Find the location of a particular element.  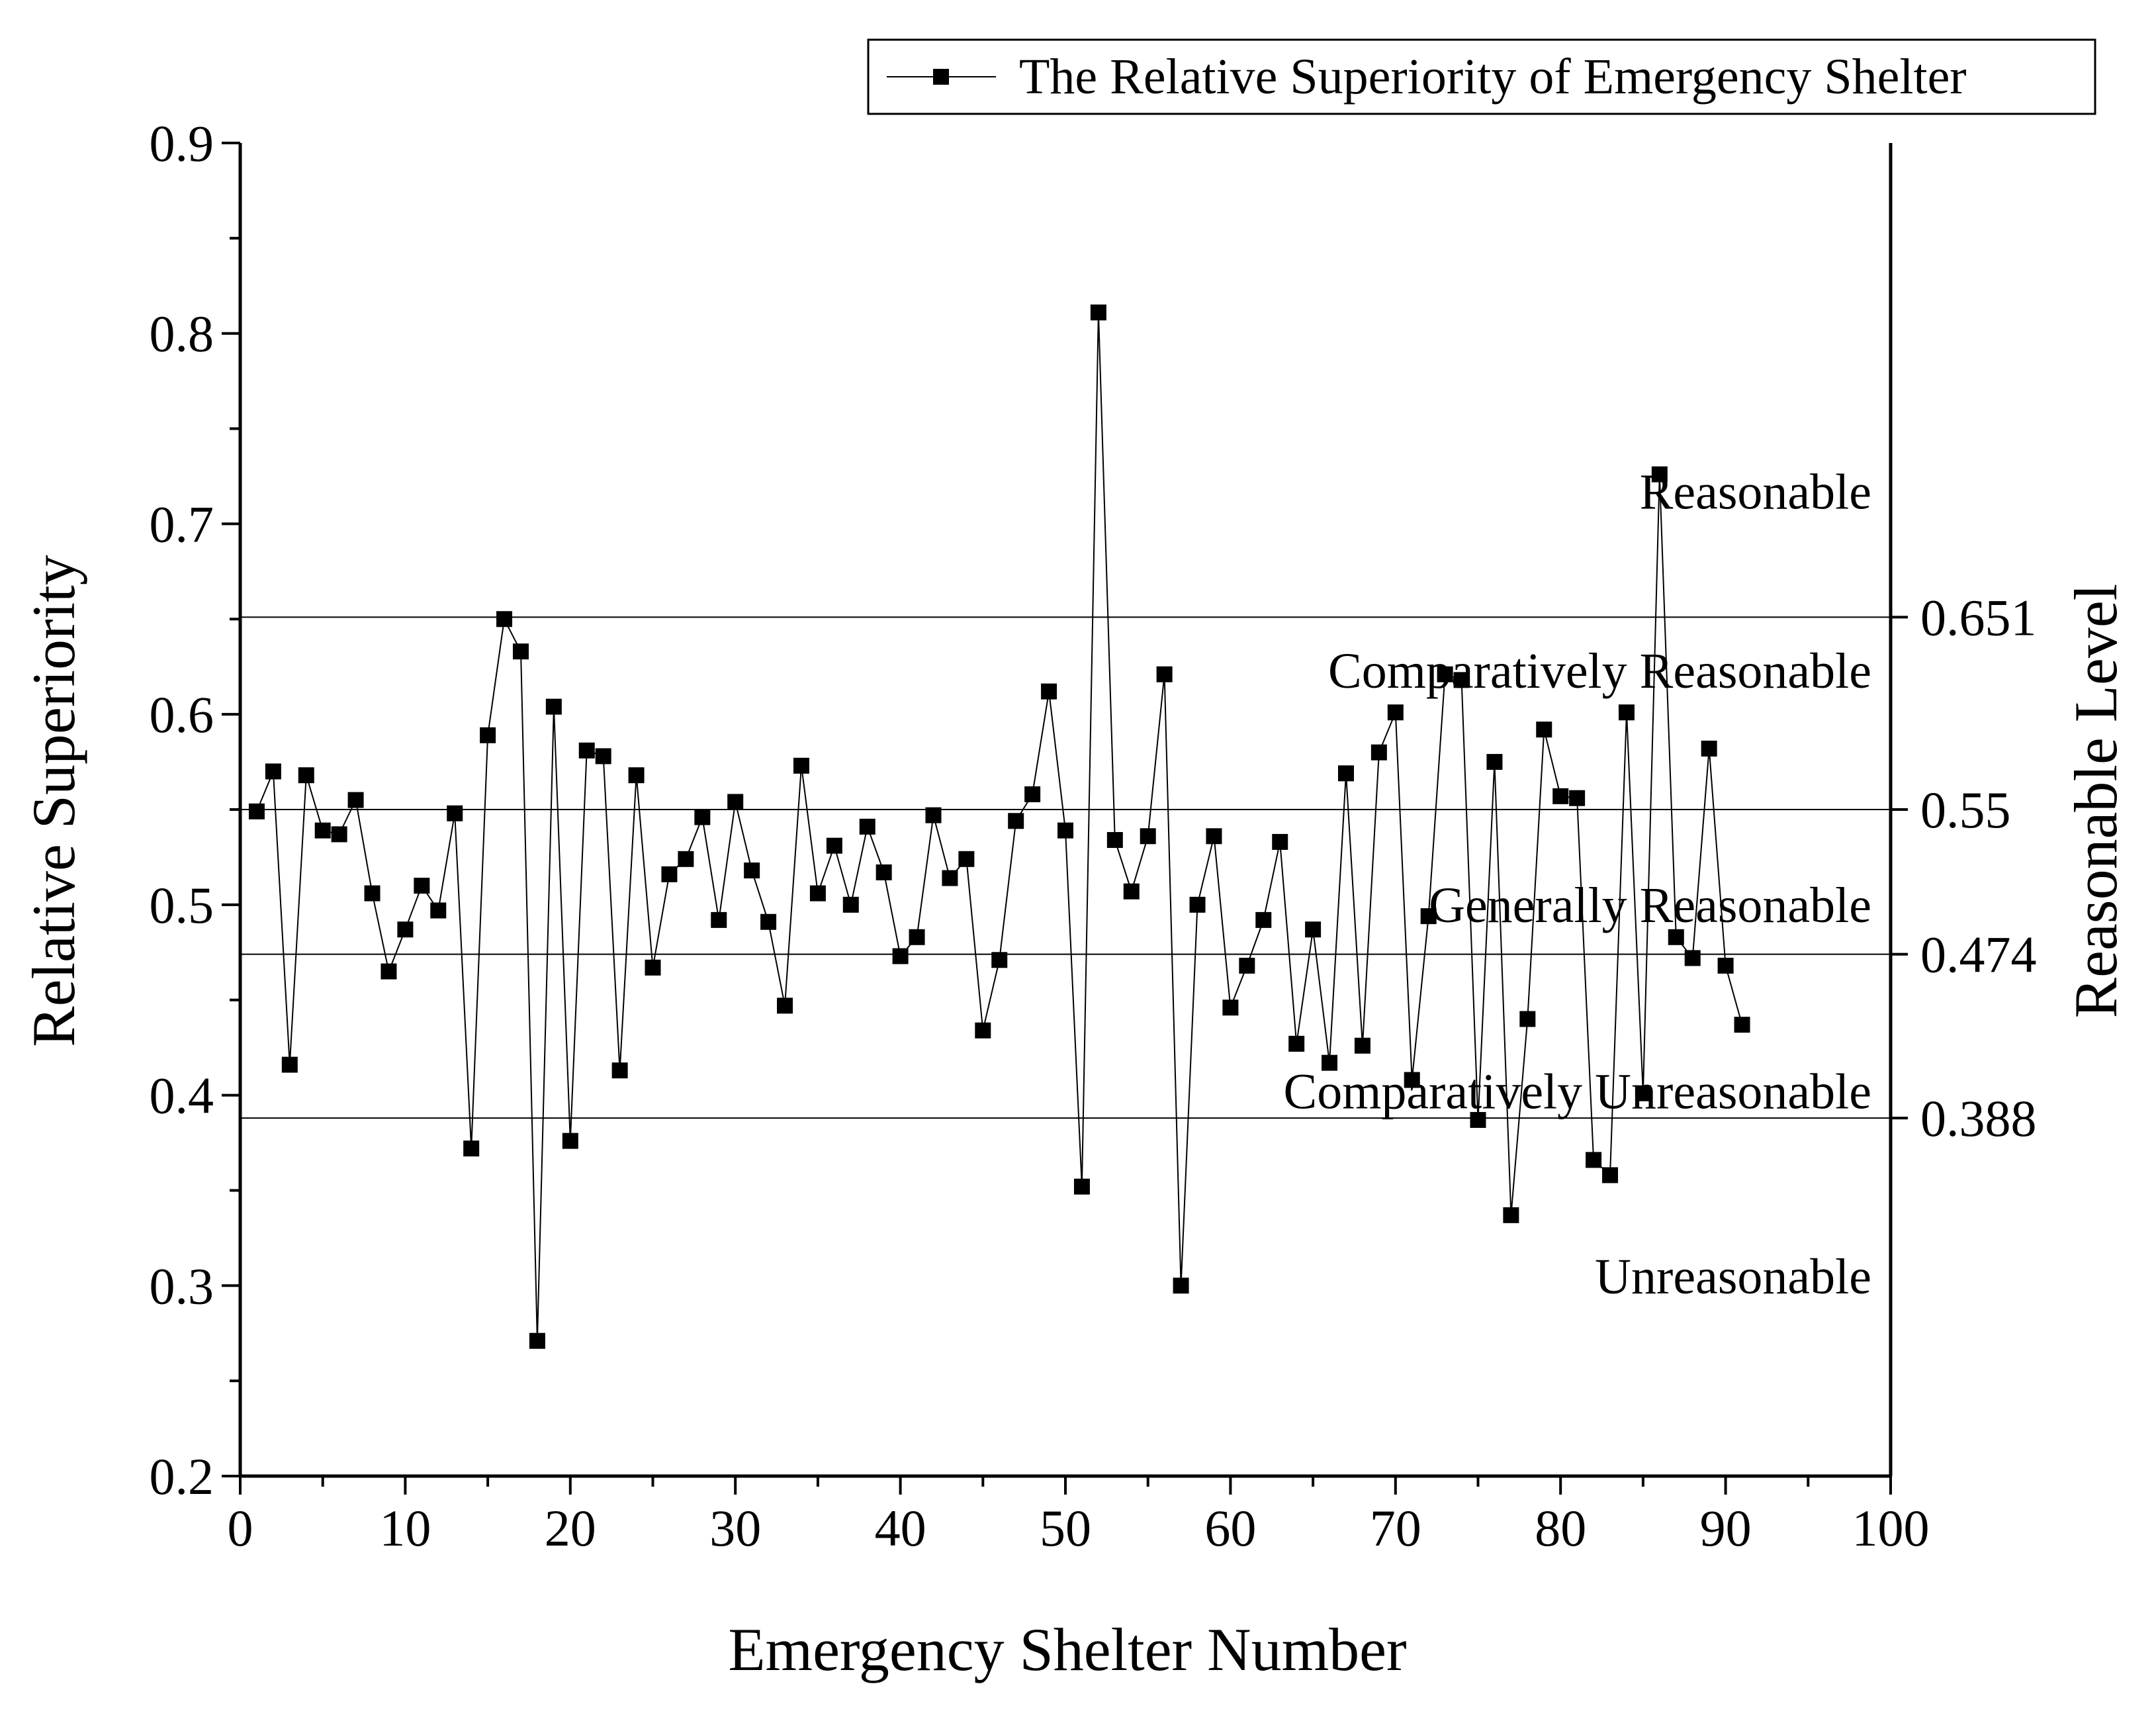

x-tick-label: 30 is located at coordinates (735, 1528).